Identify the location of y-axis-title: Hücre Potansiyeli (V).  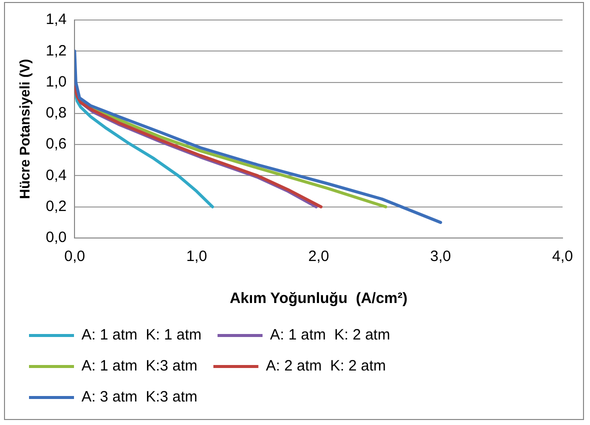
(24, 129).